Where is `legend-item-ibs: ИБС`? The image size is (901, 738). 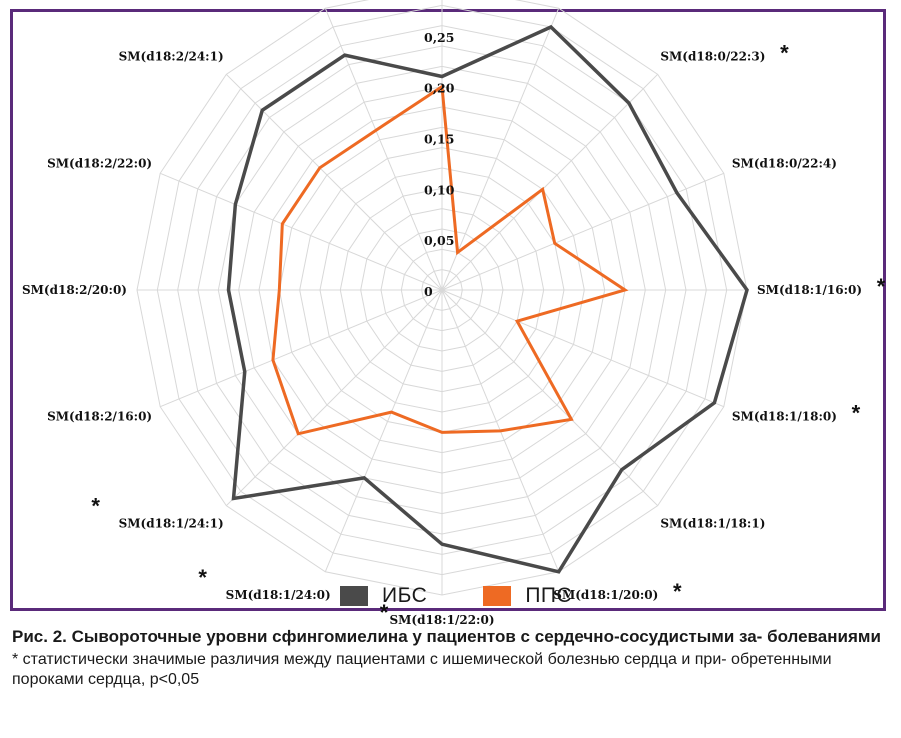 legend-item-ibs: ИБС is located at coordinates (383, 596).